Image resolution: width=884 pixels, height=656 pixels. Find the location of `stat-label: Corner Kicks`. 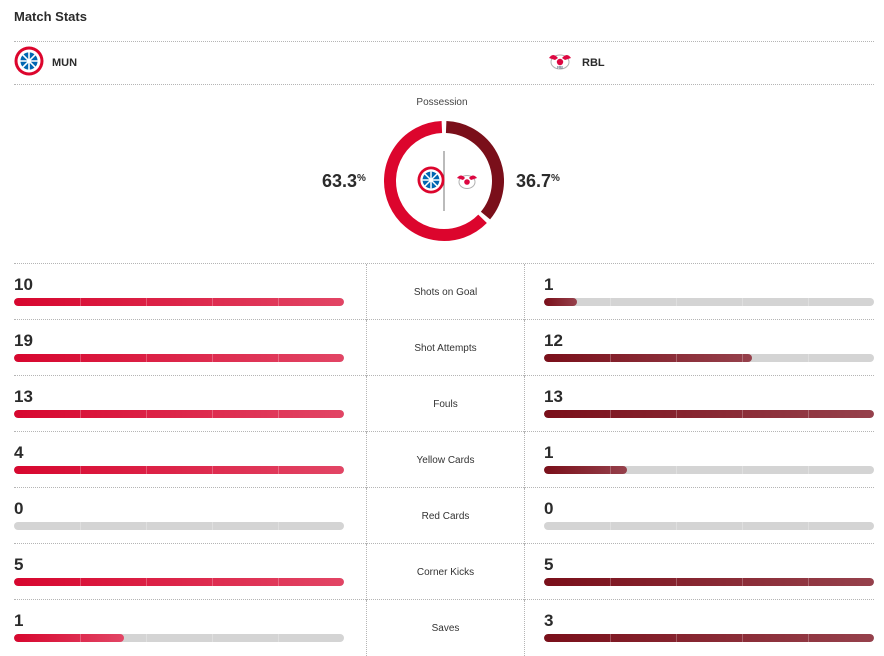

stat-label: Corner Kicks is located at coordinates (445, 572).